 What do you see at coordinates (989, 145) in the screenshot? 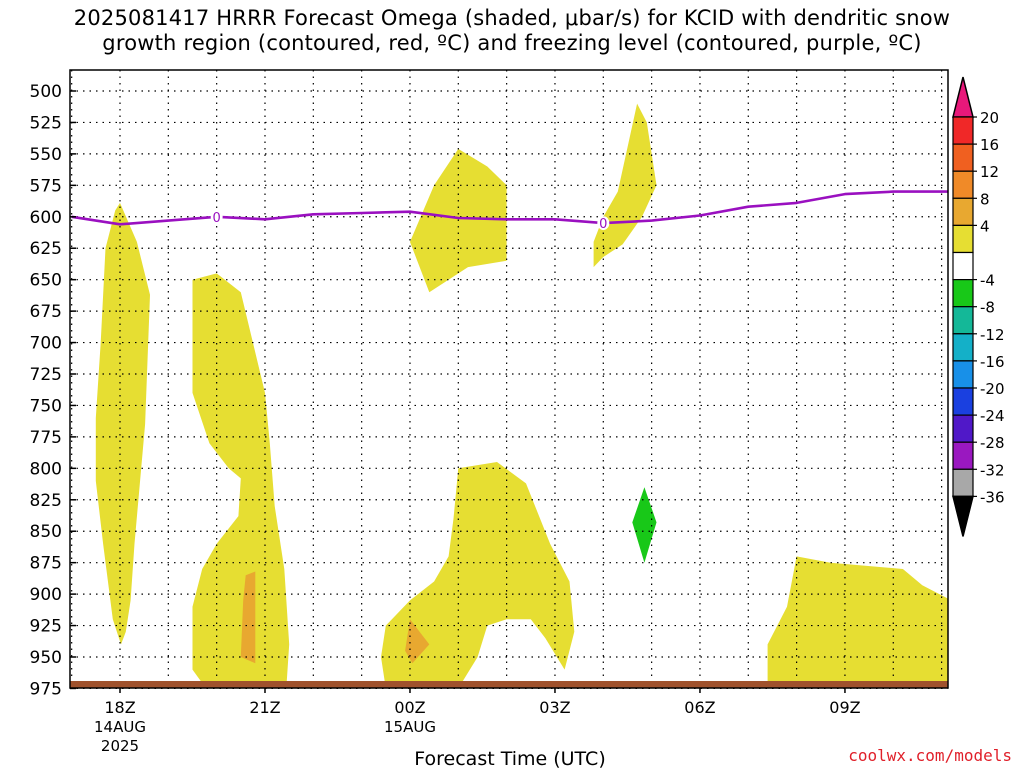
I see `colorbar-label: 16` at bounding box center [989, 145].